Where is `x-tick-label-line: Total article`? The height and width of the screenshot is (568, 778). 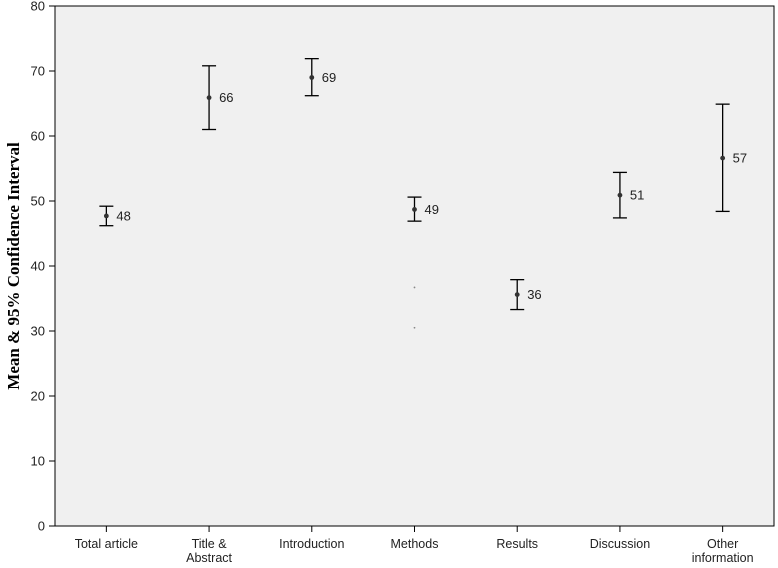
x-tick-label-line: Total article is located at coordinates (106, 544).